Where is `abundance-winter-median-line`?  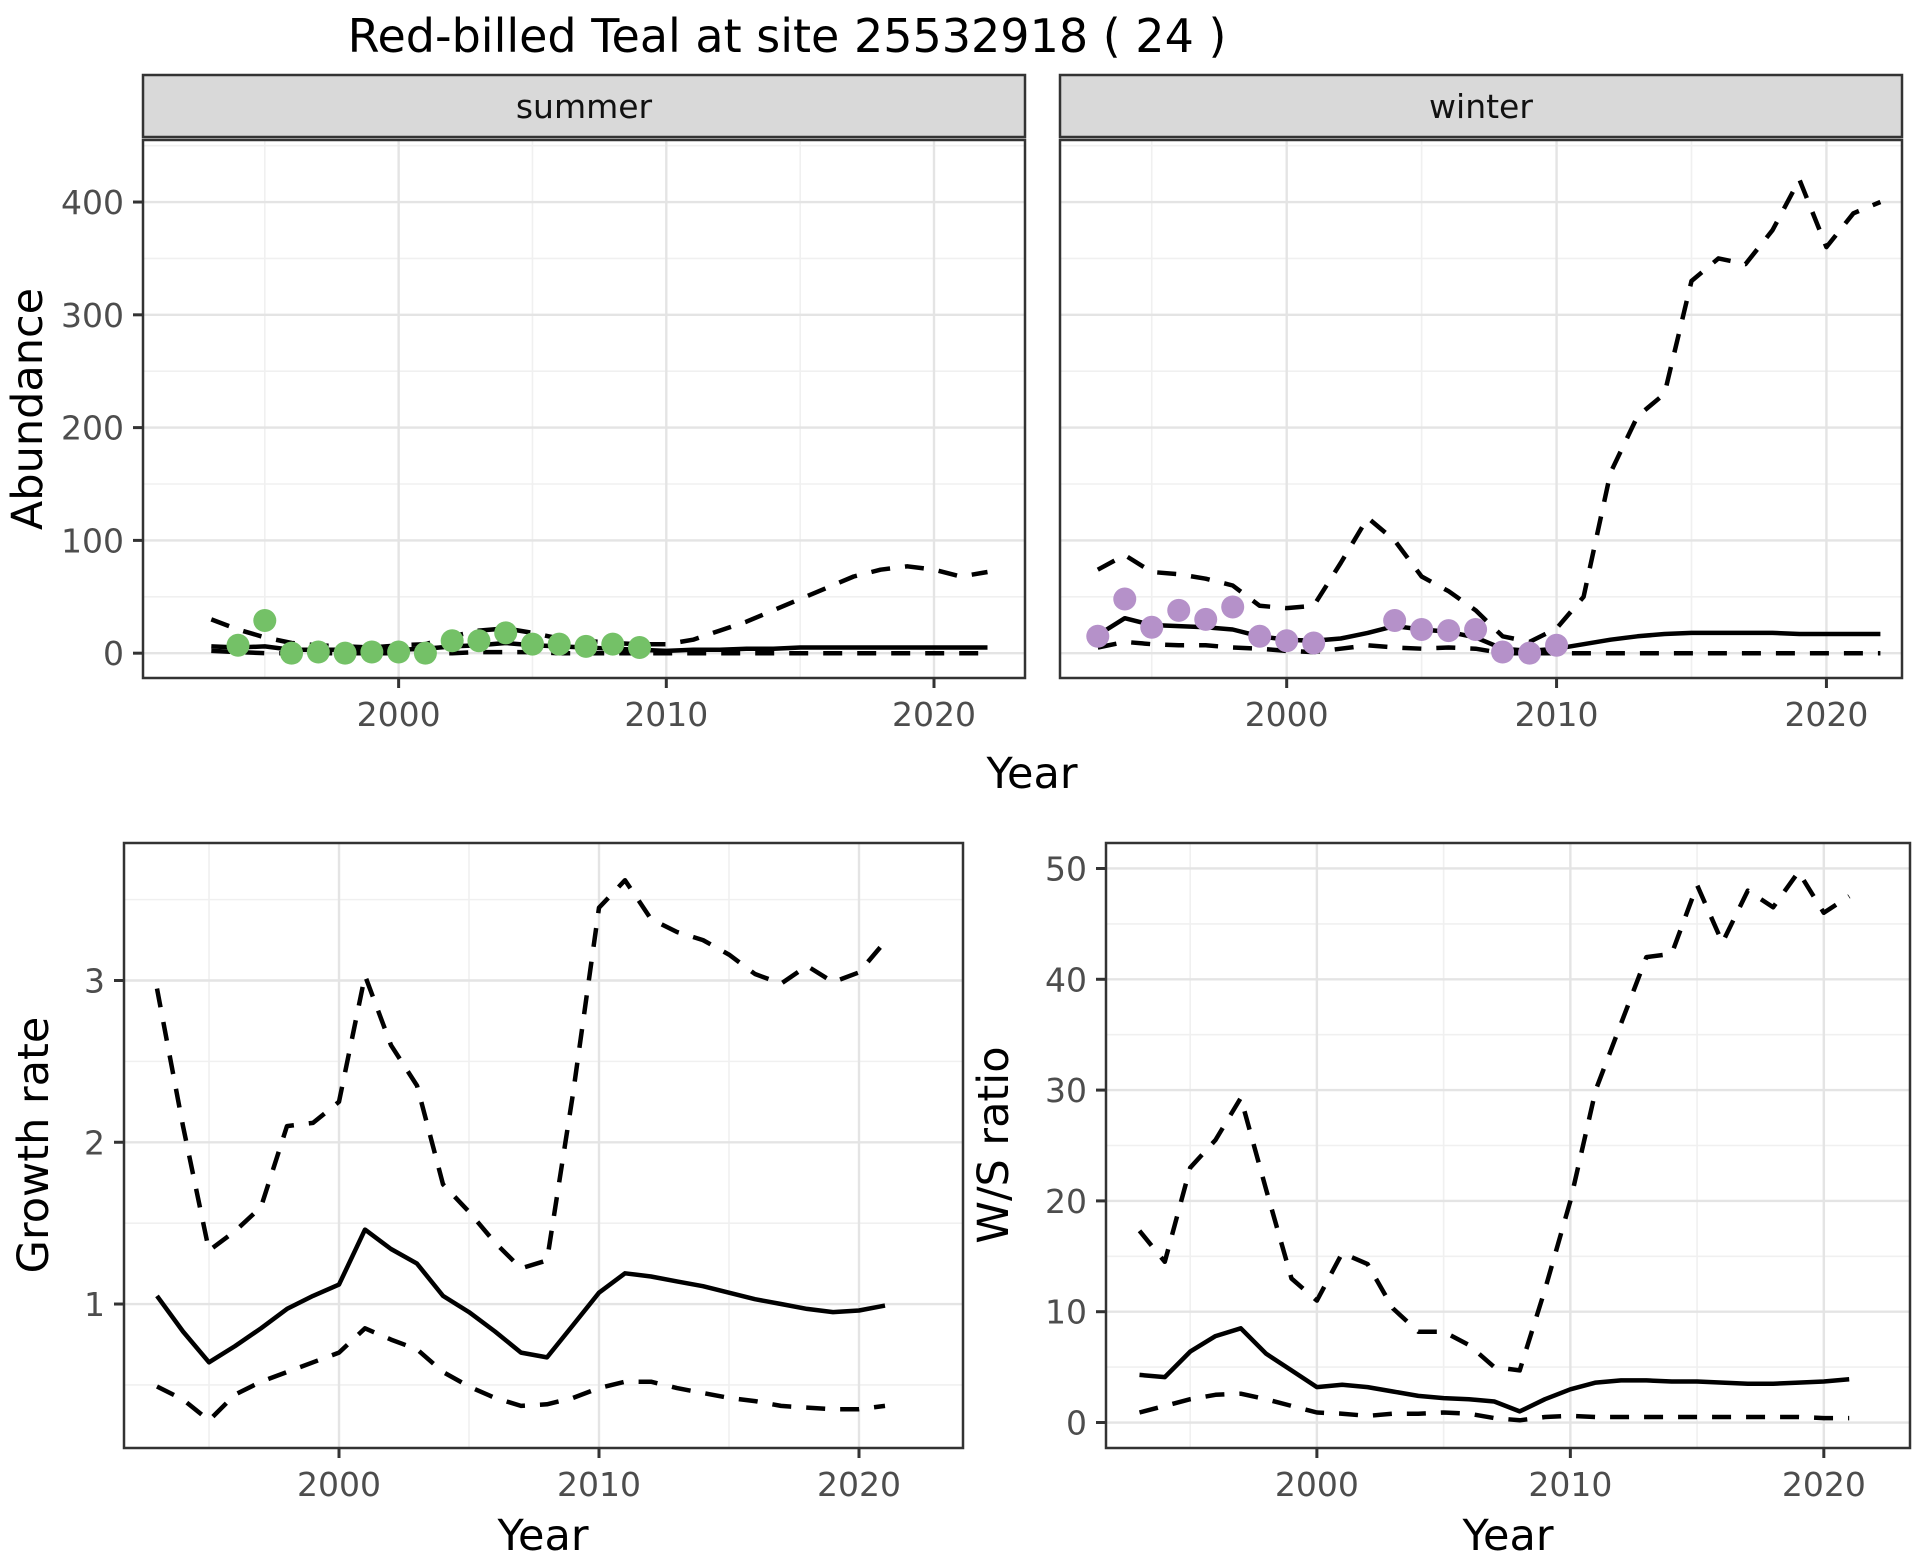
abundance-winter-median-line is located at coordinates (1488, 634).